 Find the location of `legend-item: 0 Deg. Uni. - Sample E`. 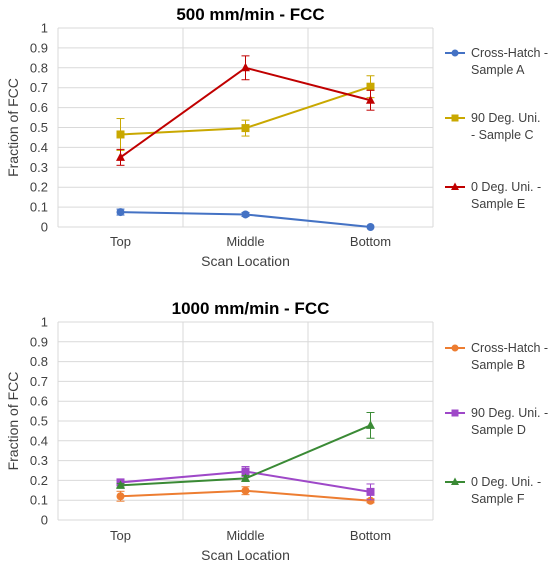

legend-item: 0 Deg. Uni. - Sample E is located at coordinates (493, 195).